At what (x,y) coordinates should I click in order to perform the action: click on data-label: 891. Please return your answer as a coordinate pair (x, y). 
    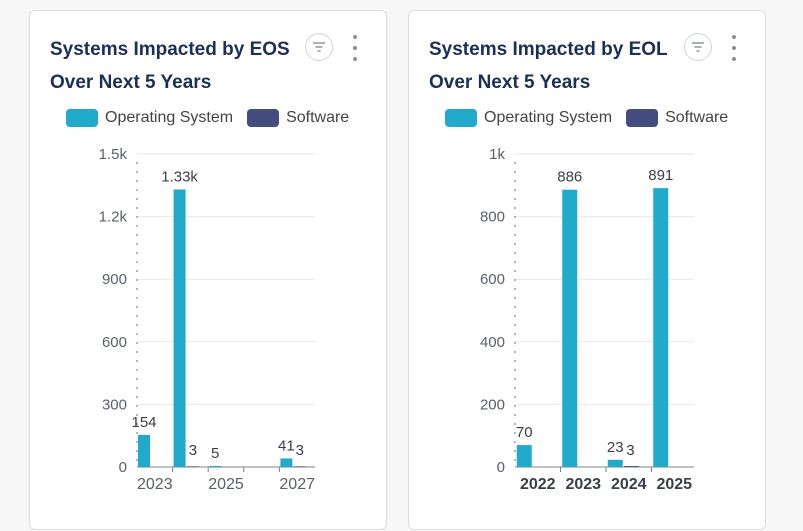
    Looking at the image, I should click on (660, 175).